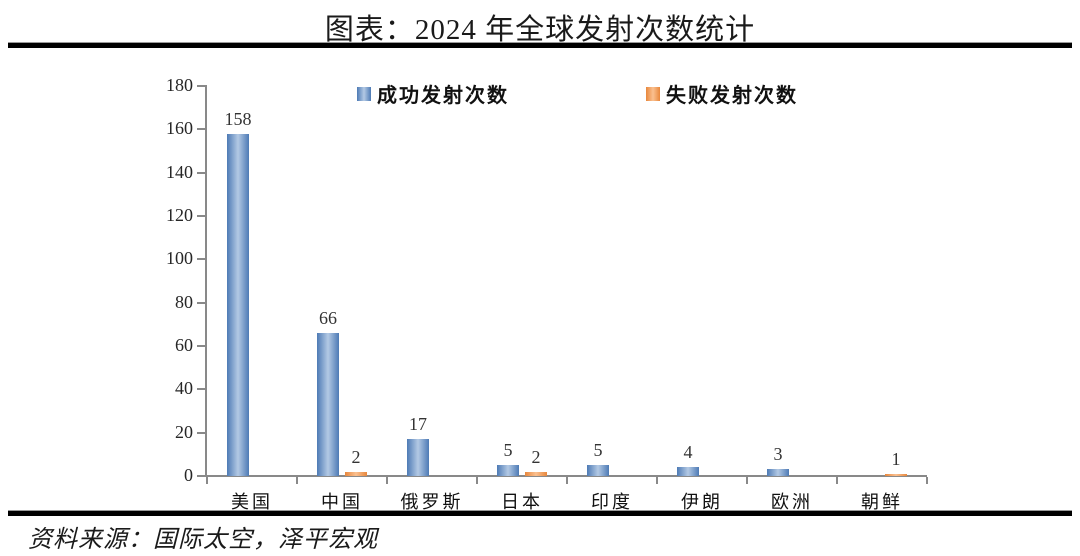  What do you see at coordinates (203, 540) in the screenshot?
I see `source-note: 资料来源：国际太空，泽平宏观` at bounding box center [203, 540].